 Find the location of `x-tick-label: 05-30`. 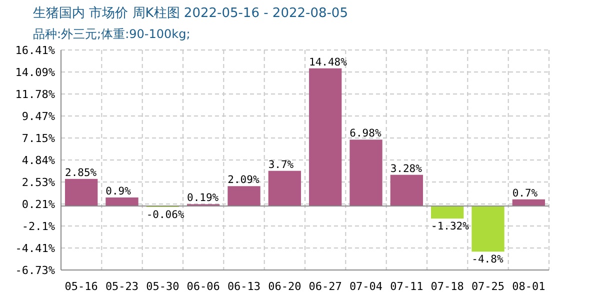

x-tick-label: 05-30 is located at coordinates (163, 286).